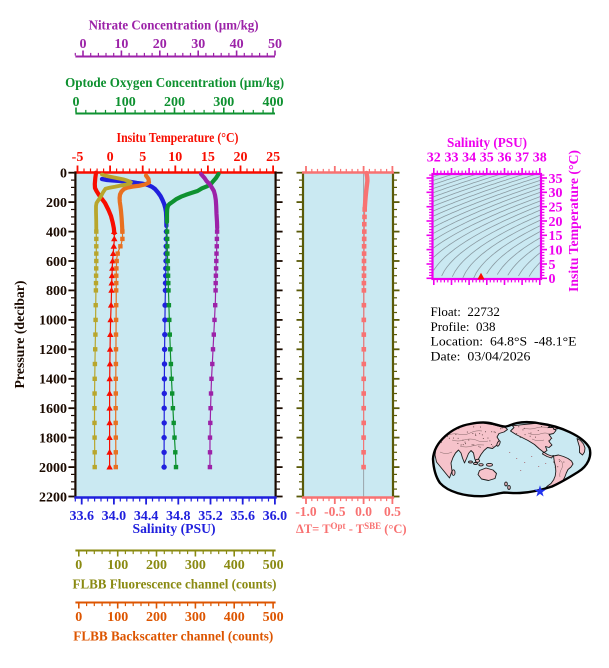  I want to click on svg-text: 33.6, so click(81, 516).